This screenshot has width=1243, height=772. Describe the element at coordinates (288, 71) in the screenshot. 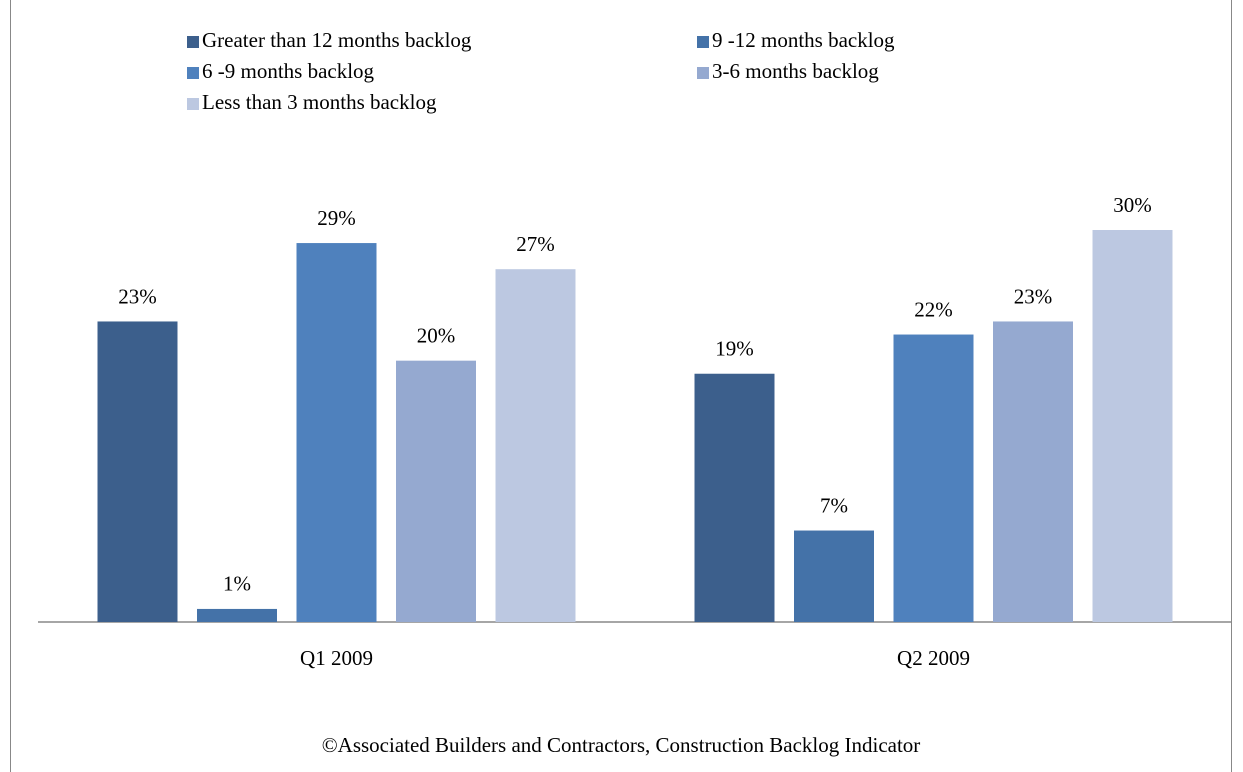

I see `legend-label: 6 -9 months backlog` at that location.